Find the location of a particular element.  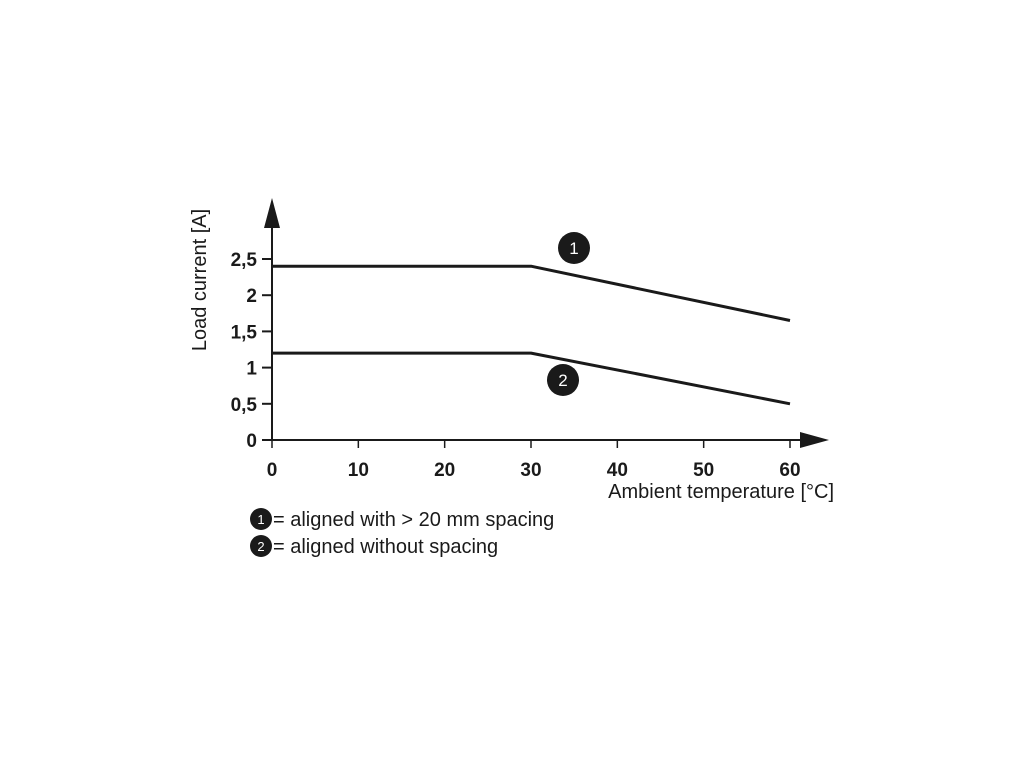

y-tick-label: 1,5 is located at coordinates (244, 332).